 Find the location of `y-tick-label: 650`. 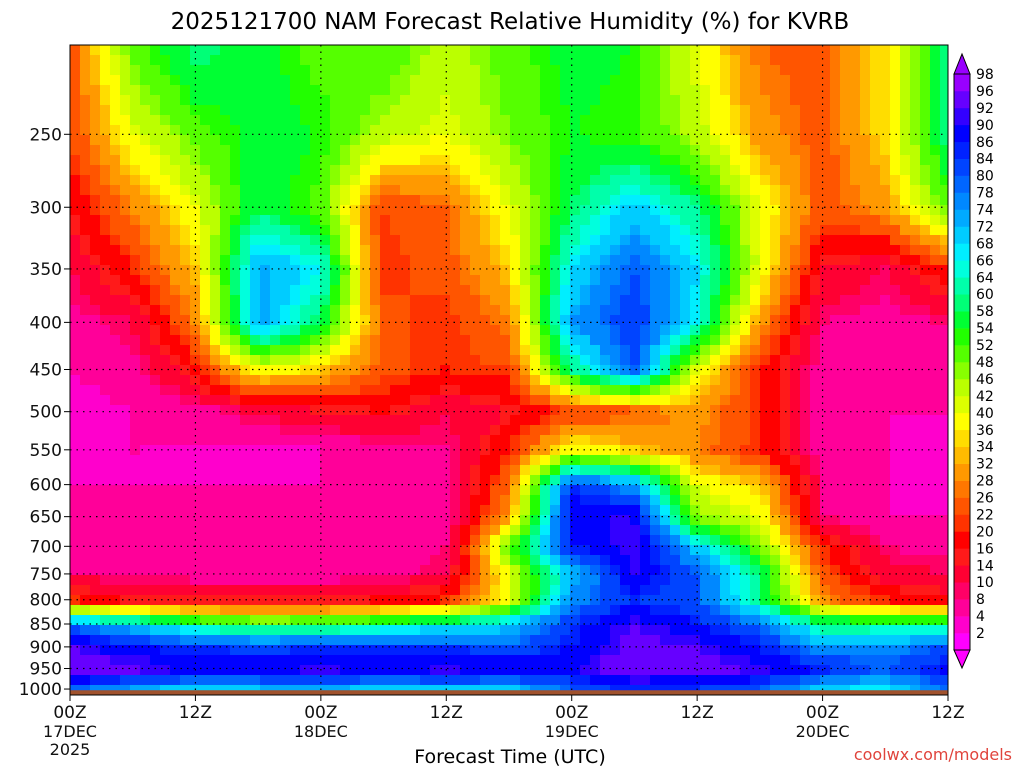

y-tick-label: 650 is located at coordinates (46, 518).